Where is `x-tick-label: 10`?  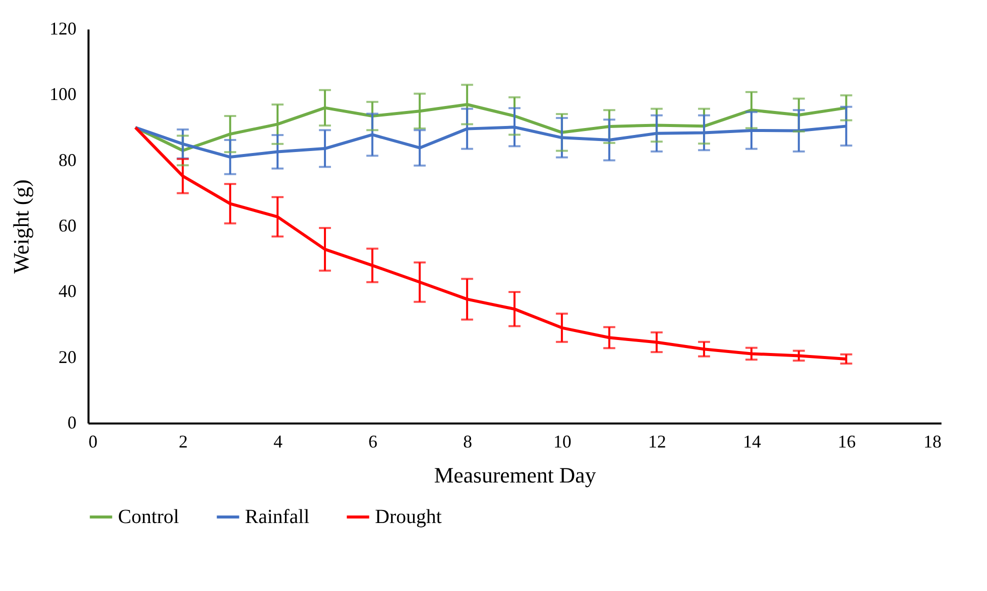
x-tick-label: 10 is located at coordinates (562, 442).